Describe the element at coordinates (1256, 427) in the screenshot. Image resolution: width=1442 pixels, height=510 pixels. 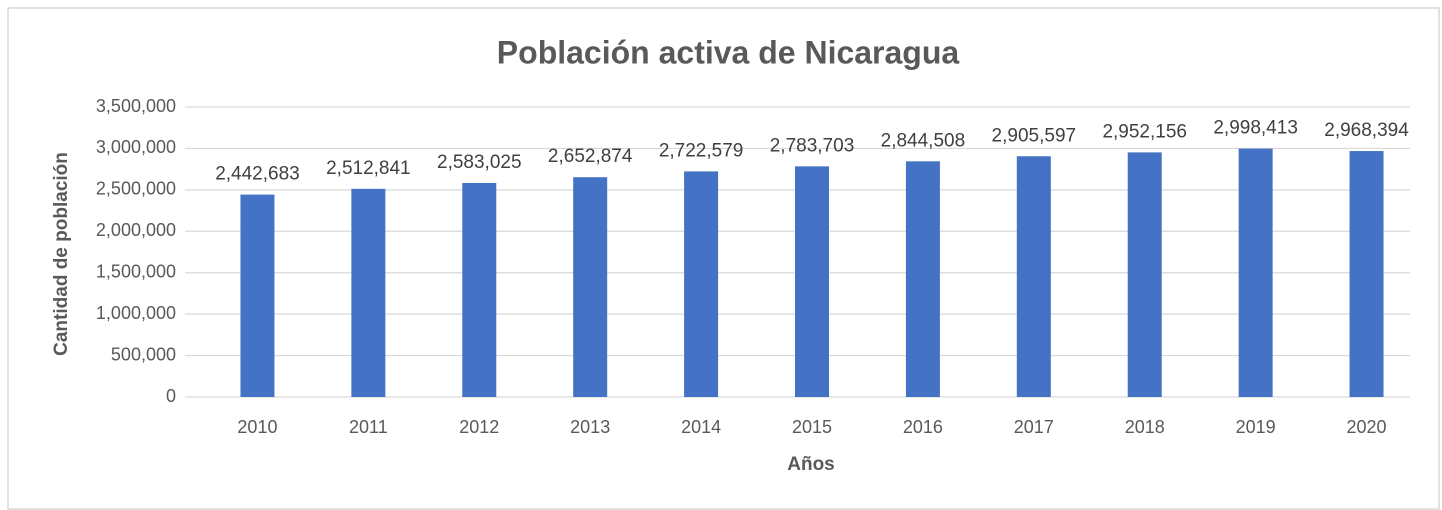
I see `x-tick-label: 2019` at that location.